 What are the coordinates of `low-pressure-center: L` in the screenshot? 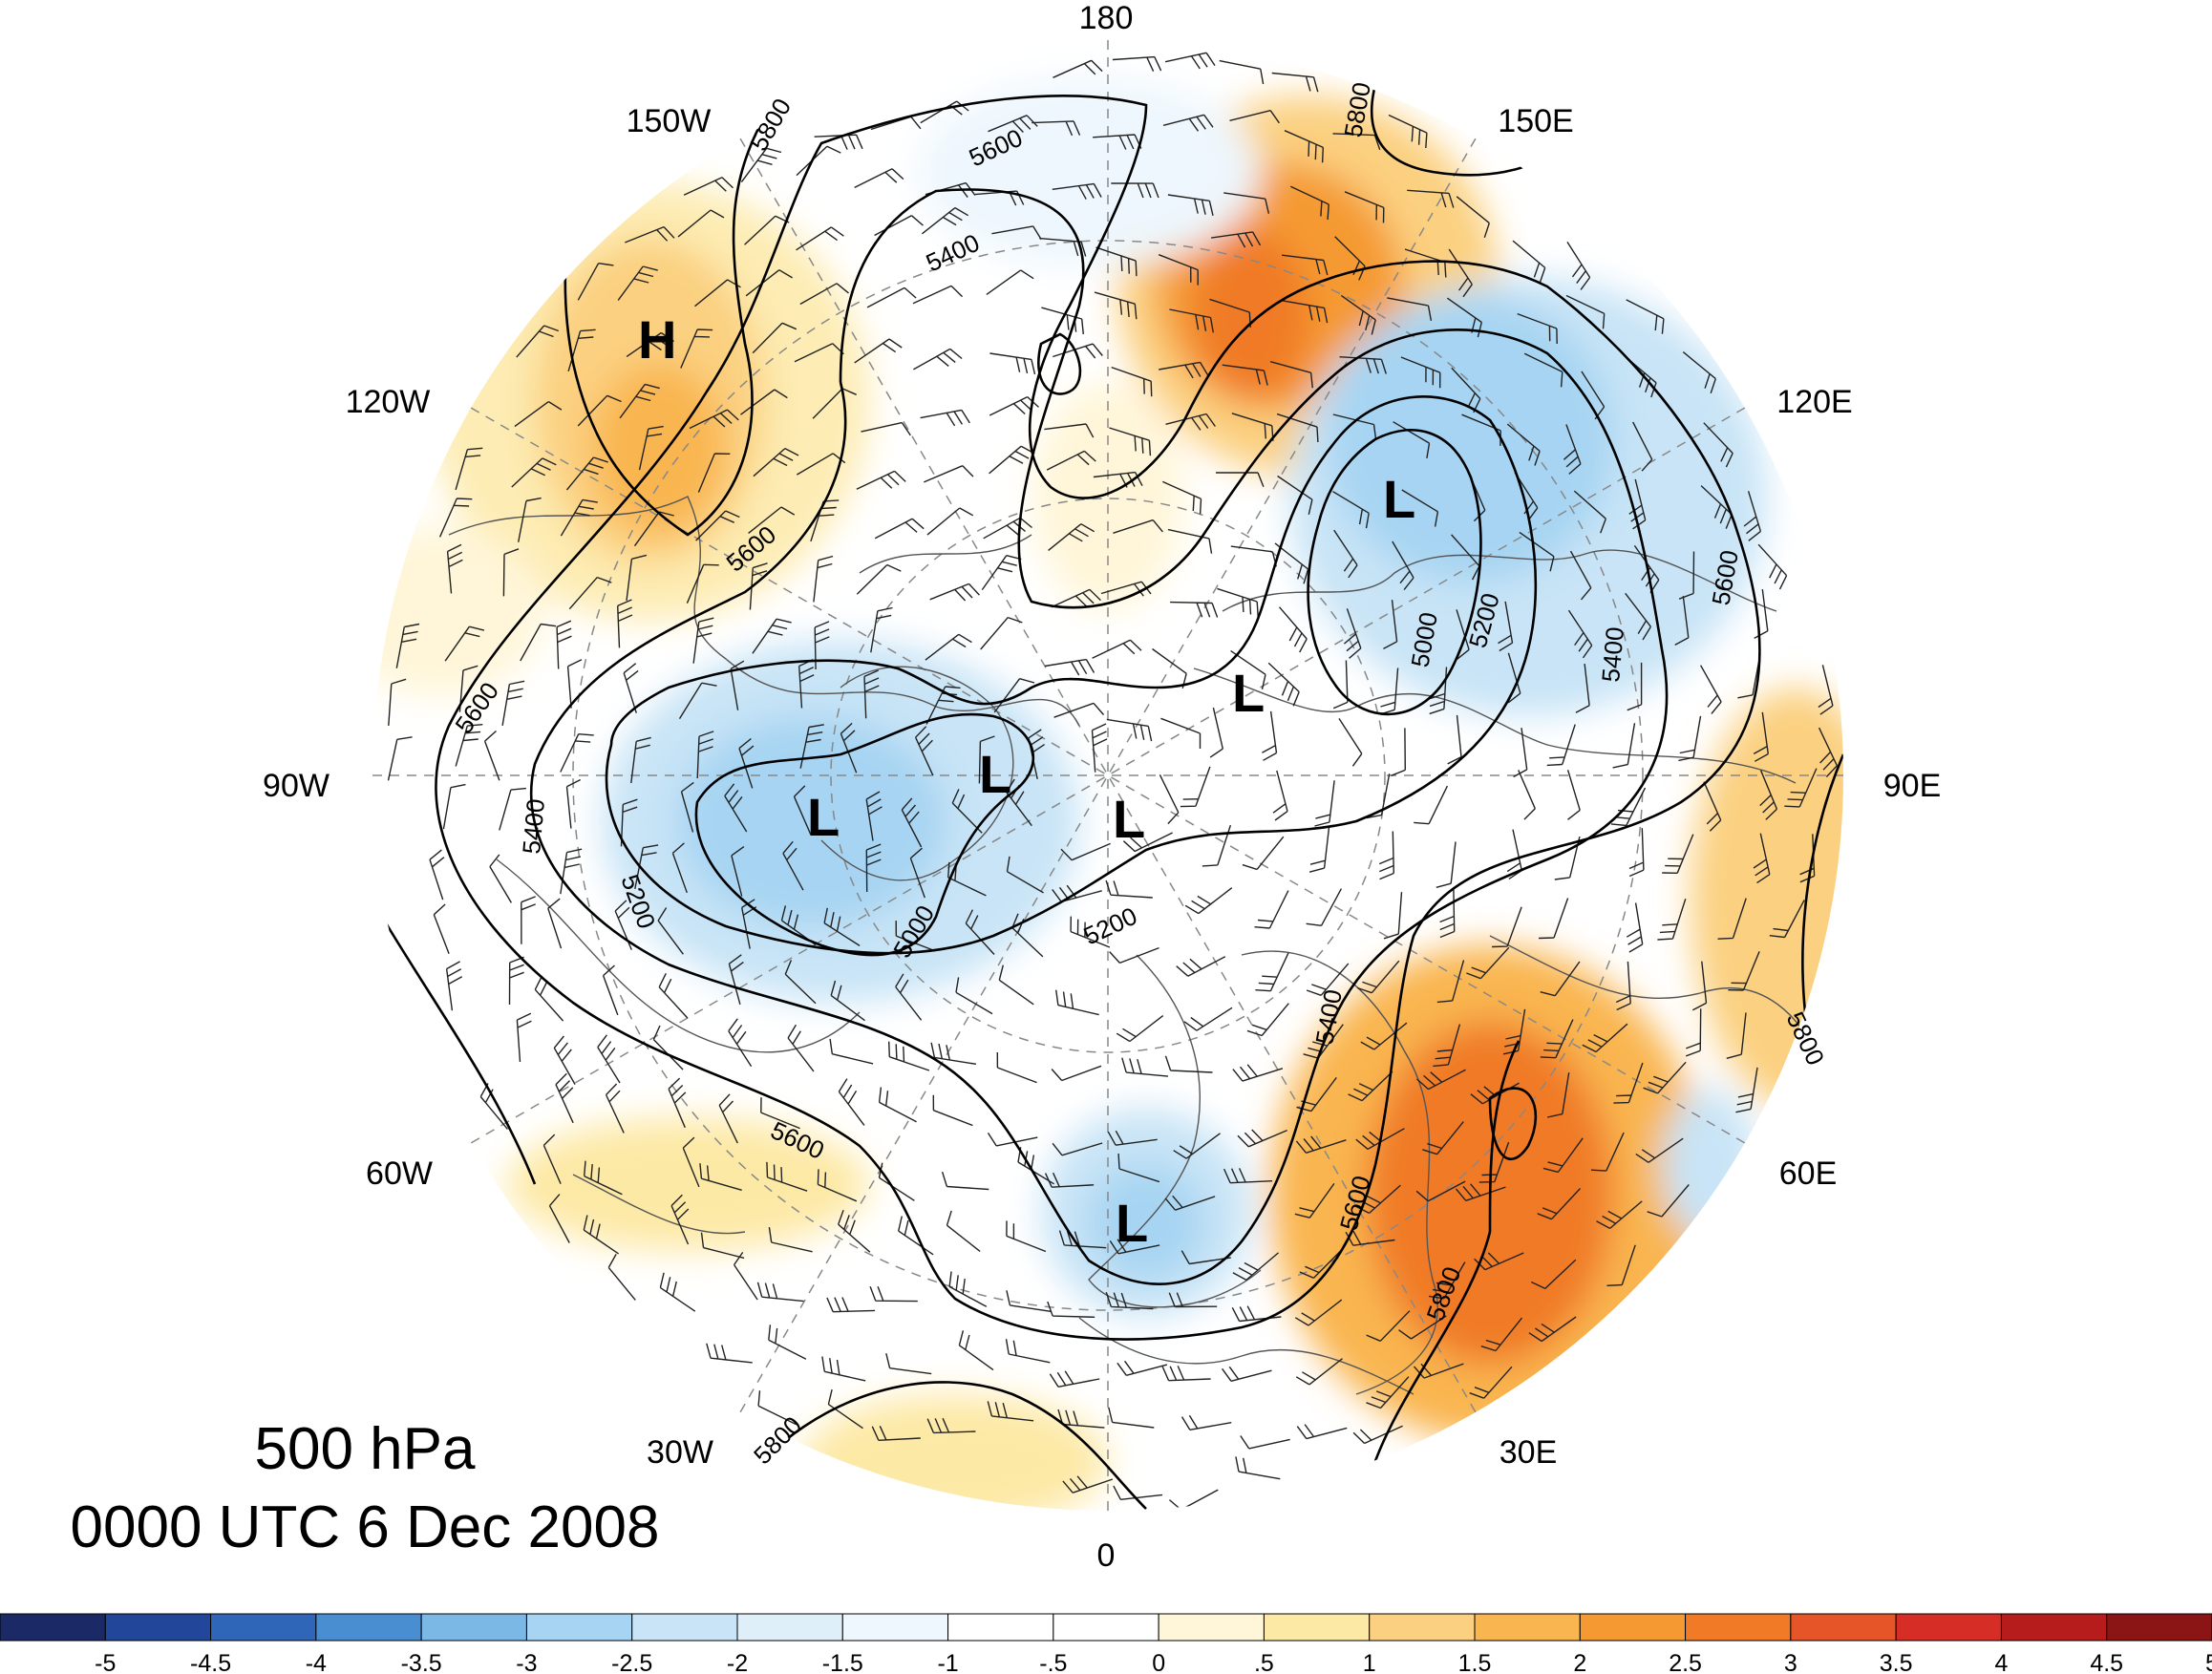 It's located at (1129, 819).